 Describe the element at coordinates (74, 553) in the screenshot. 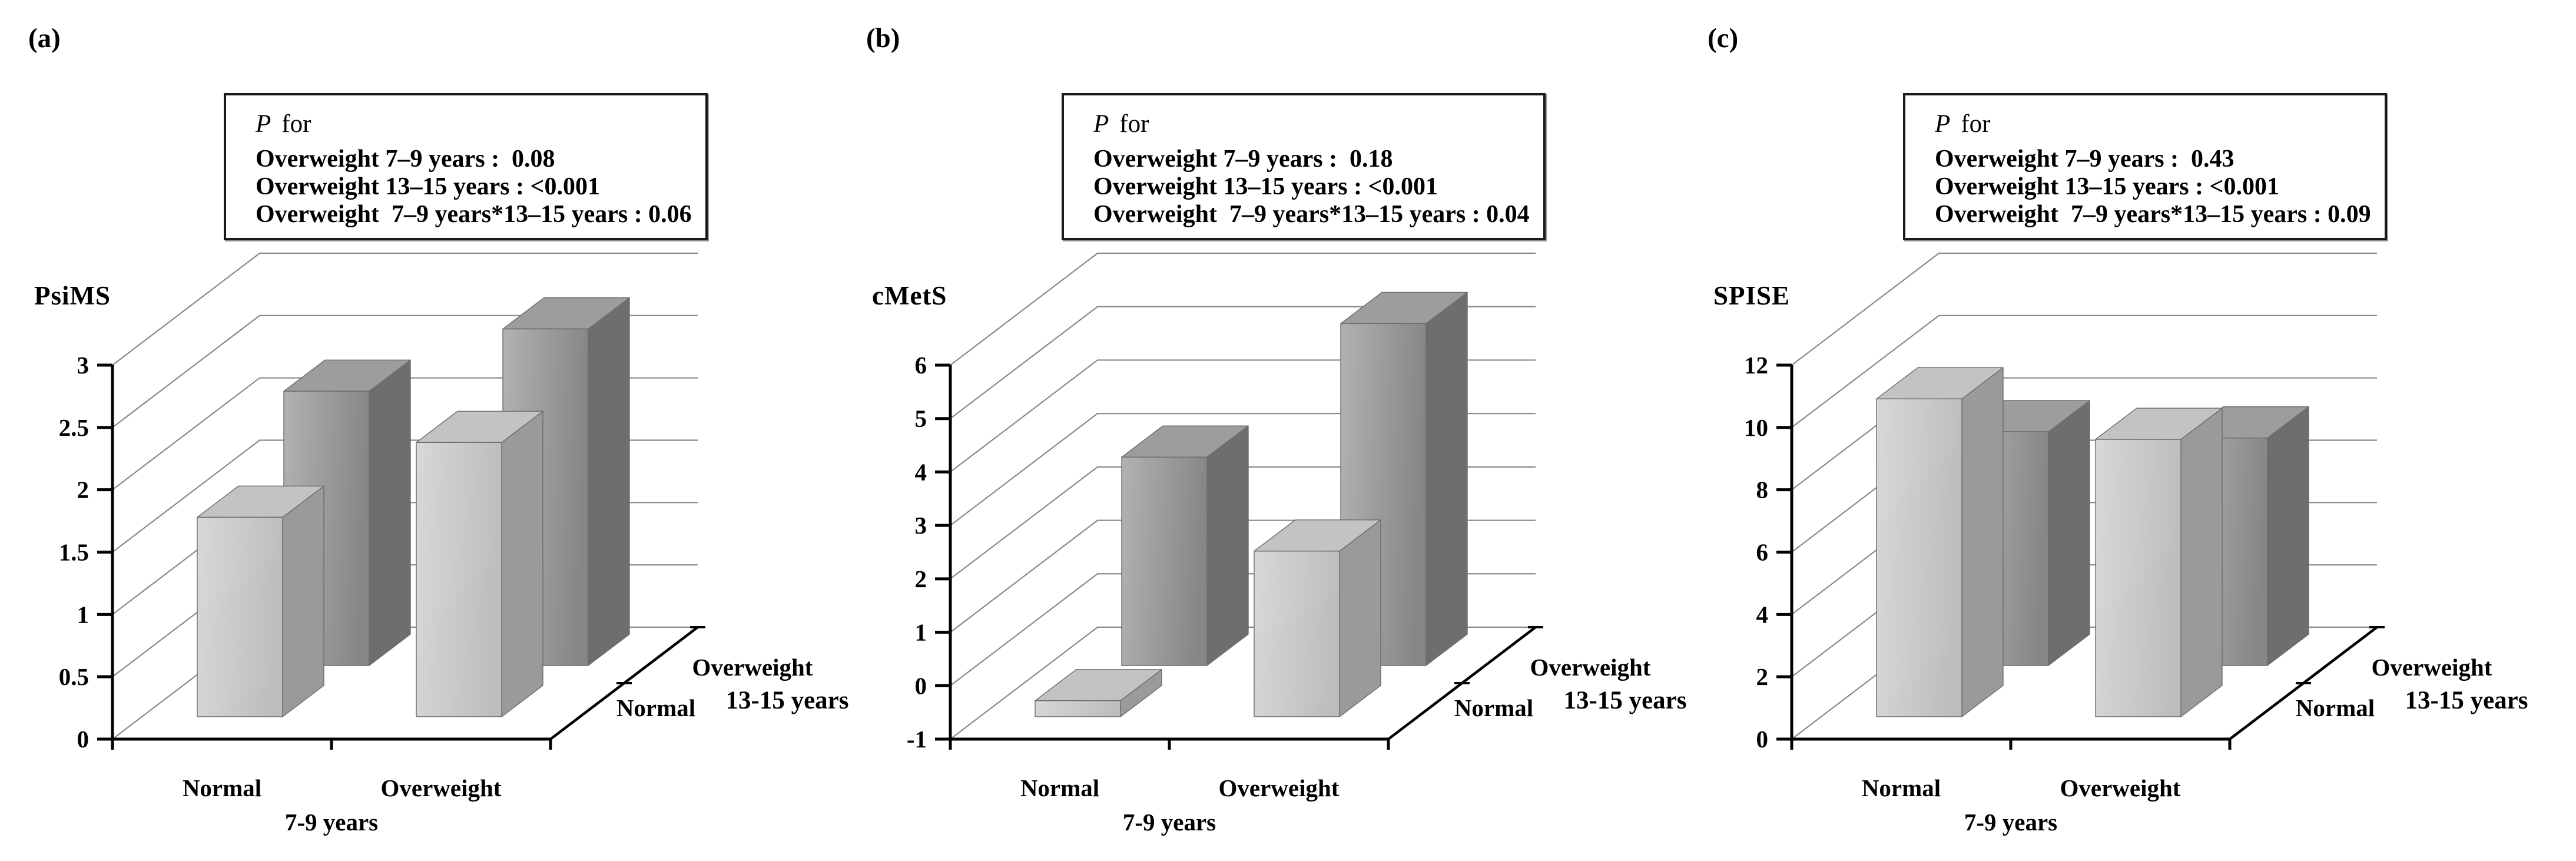

I see `value-tick-label: 1.5` at that location.